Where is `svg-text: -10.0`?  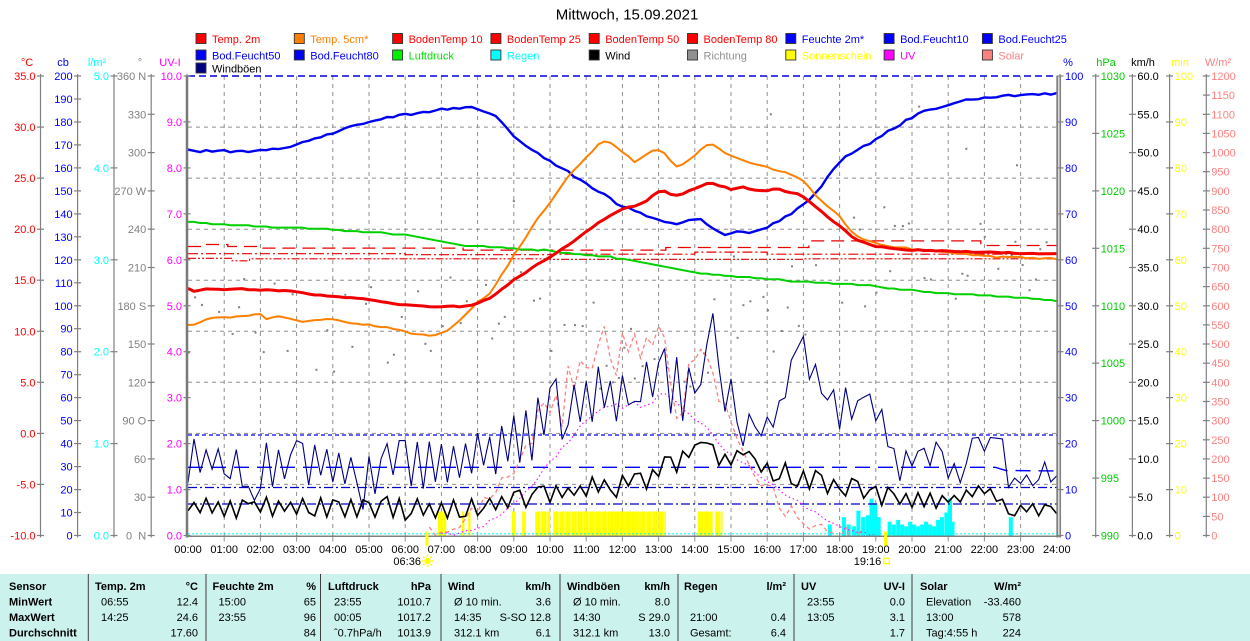 svg-text: -10.0 is located at coordinates (22, 537).